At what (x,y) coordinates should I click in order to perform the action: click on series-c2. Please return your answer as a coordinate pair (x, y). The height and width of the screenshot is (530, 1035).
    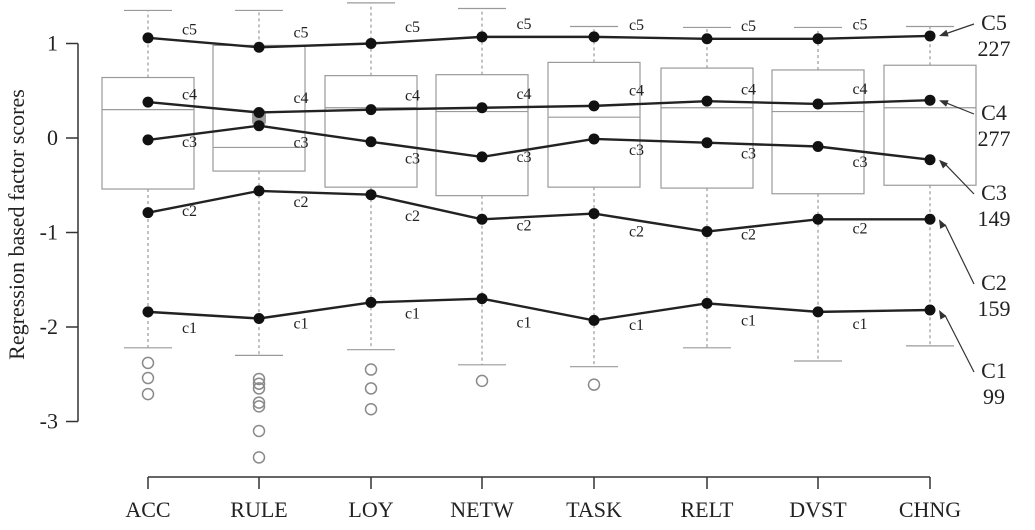
    Looking at the image, I should click on (539, 211).